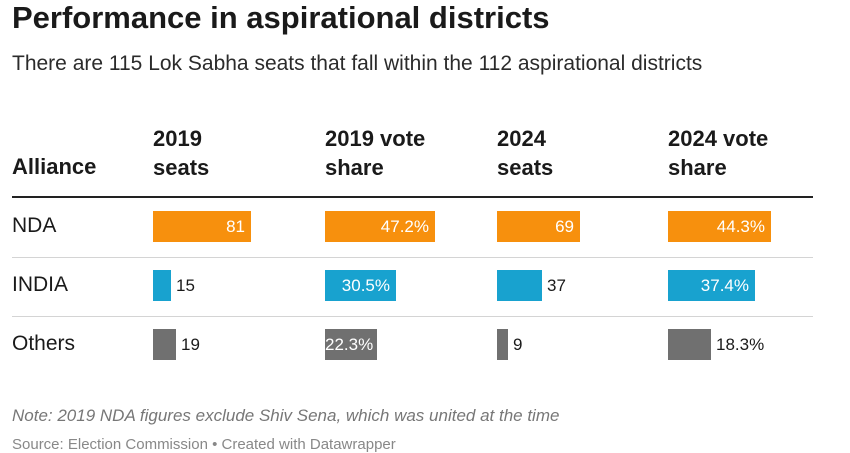 This screenshot has width=850, height=453. Describe the element at coordinates (164, 344) in the screenshot. I see `bar-others-2019-seats` at that location.